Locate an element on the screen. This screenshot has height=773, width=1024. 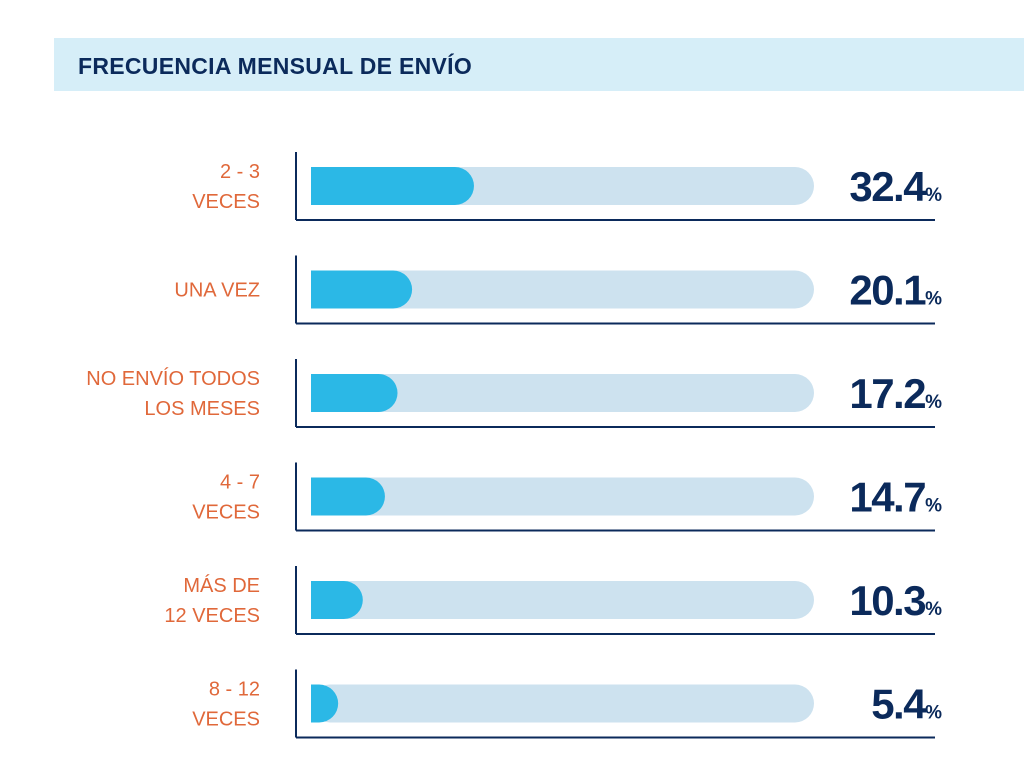
bar-row: MÁS DE 12 VECES 10.3% is located at coordinates (553, 600).